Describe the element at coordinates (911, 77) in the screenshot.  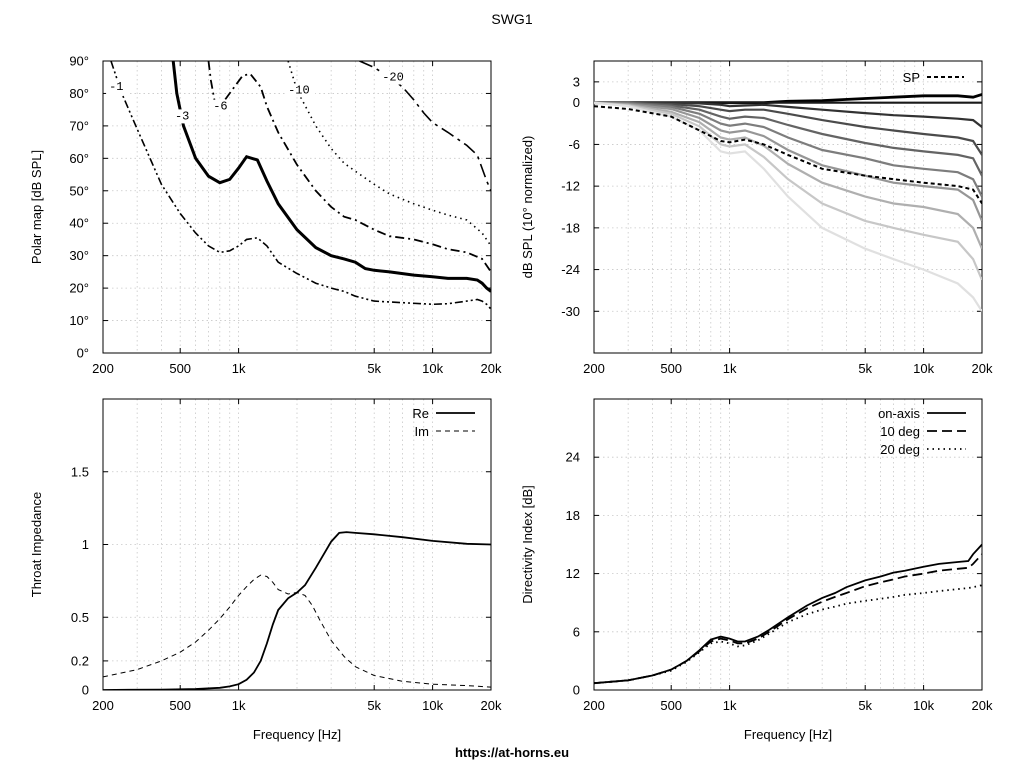
I see `legend-label-sp: SP` at that location.